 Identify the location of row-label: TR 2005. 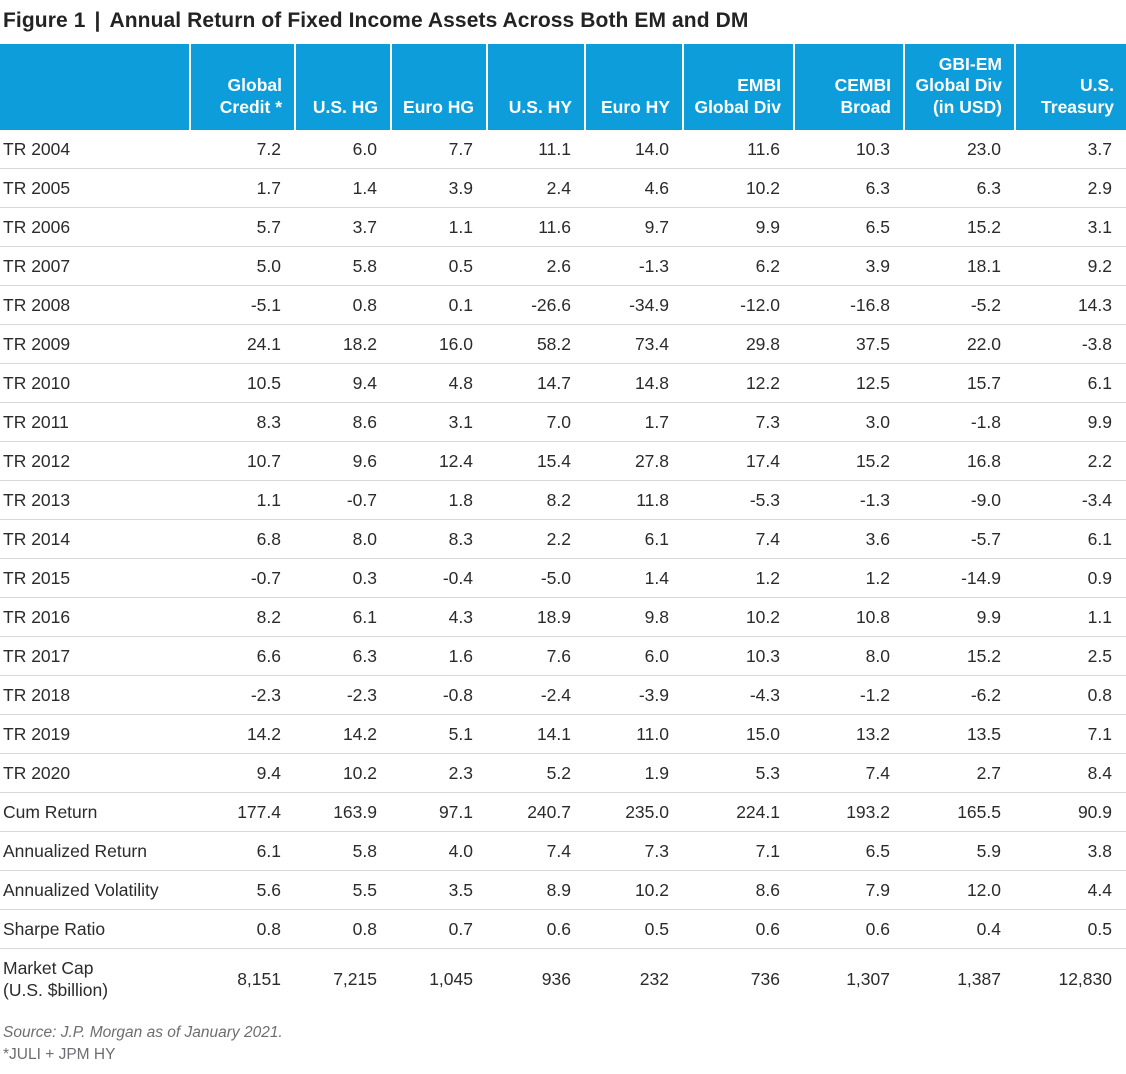
(37, 188).